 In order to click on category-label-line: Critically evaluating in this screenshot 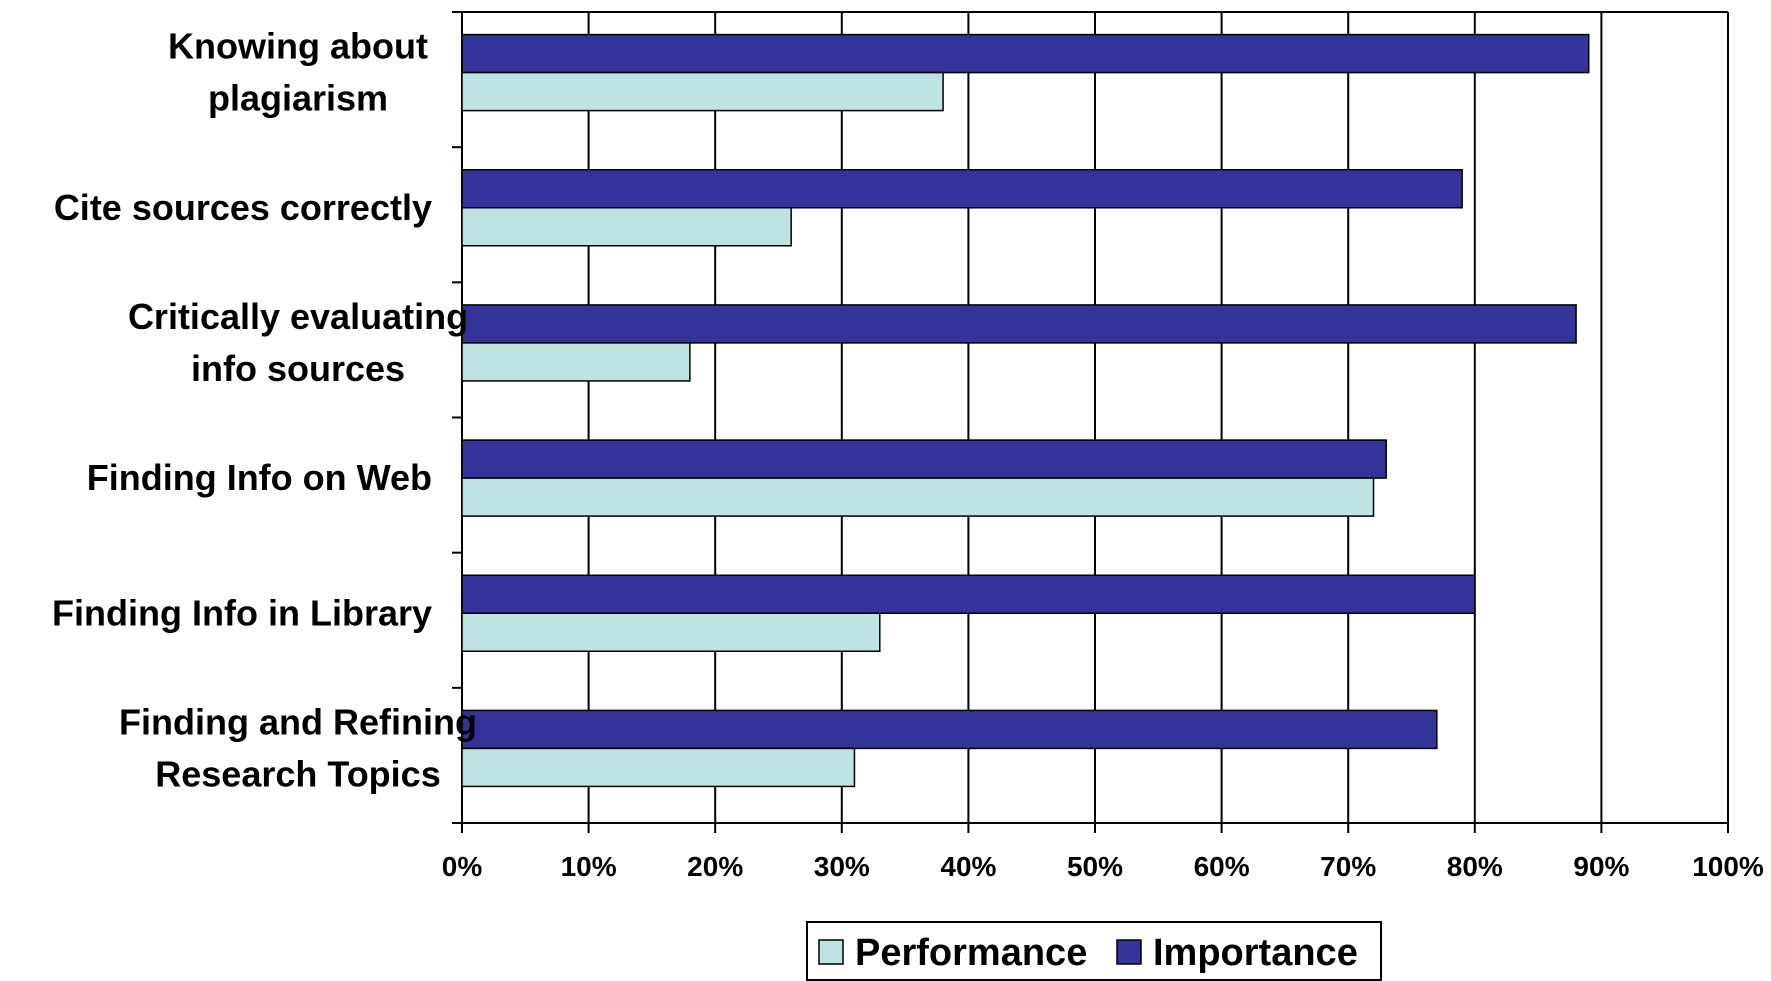, I will do `click(298, 316)`.